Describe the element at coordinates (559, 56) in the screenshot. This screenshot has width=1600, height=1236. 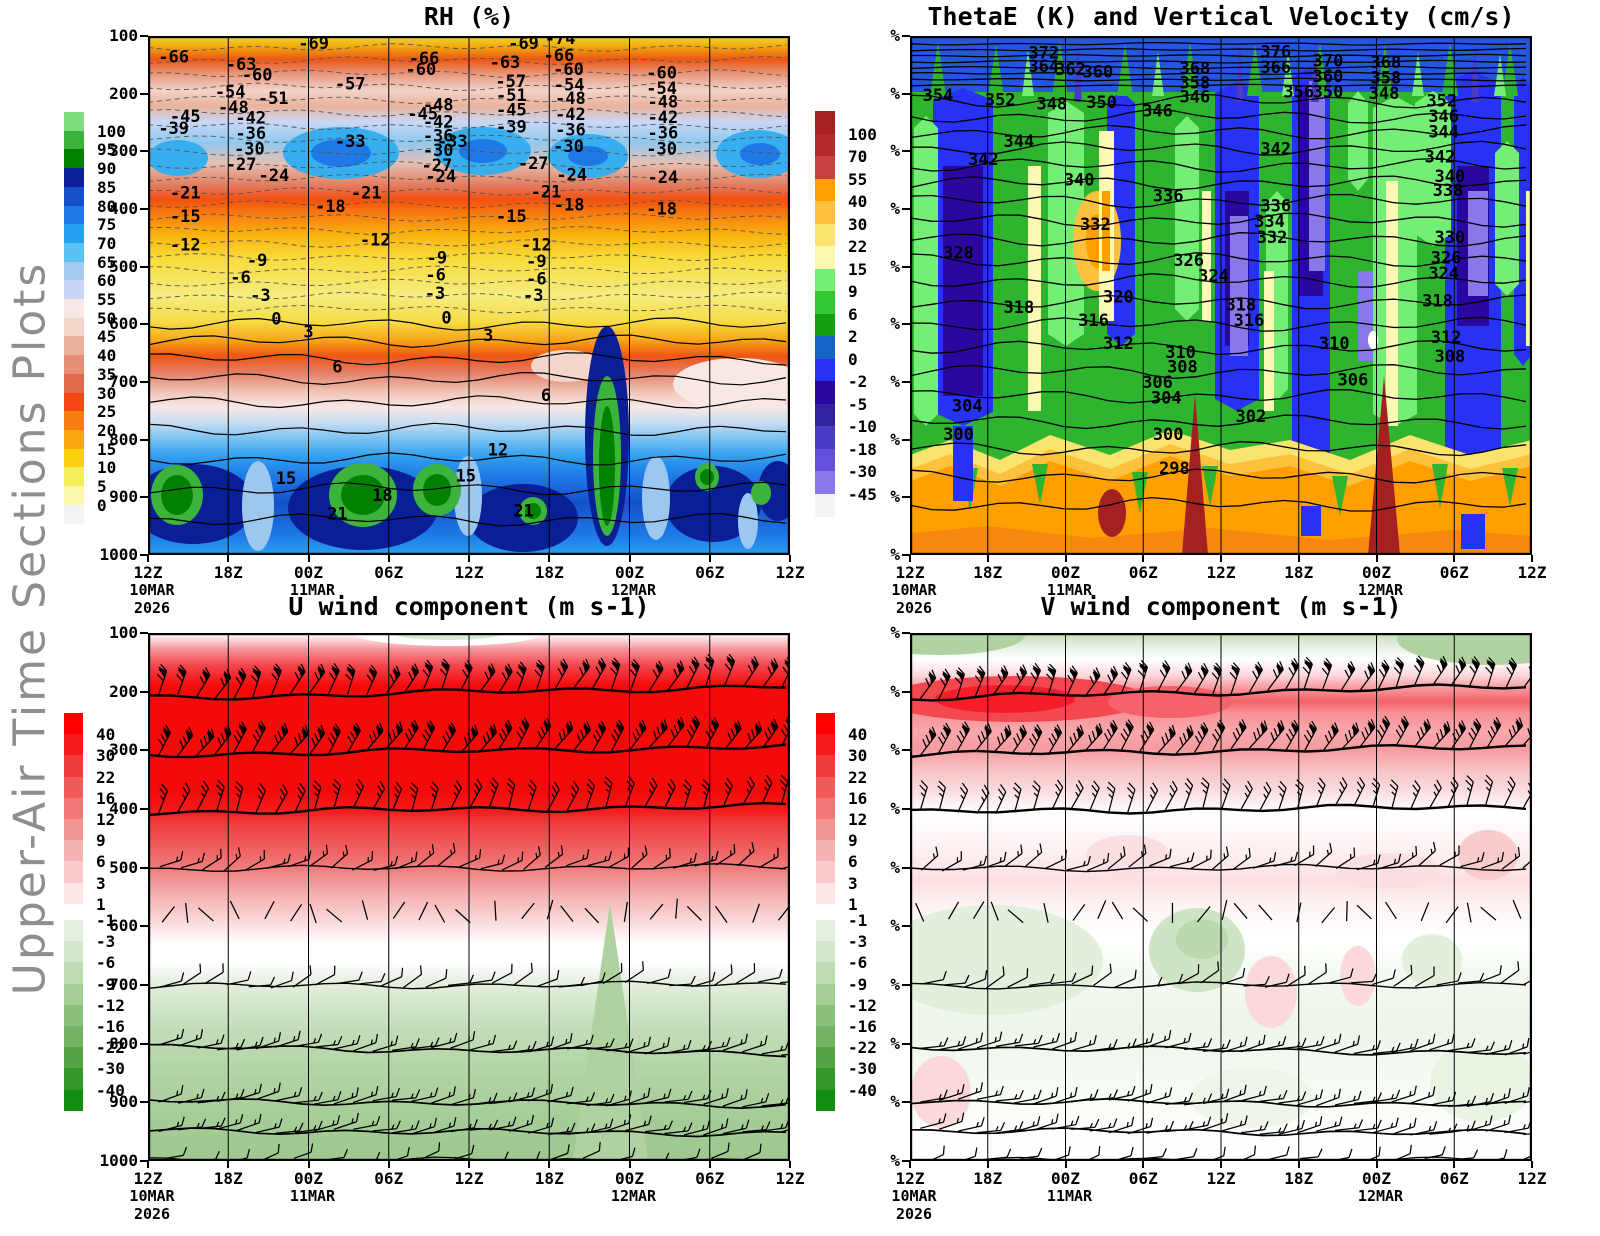
I see `contour-label: -66` at that location.